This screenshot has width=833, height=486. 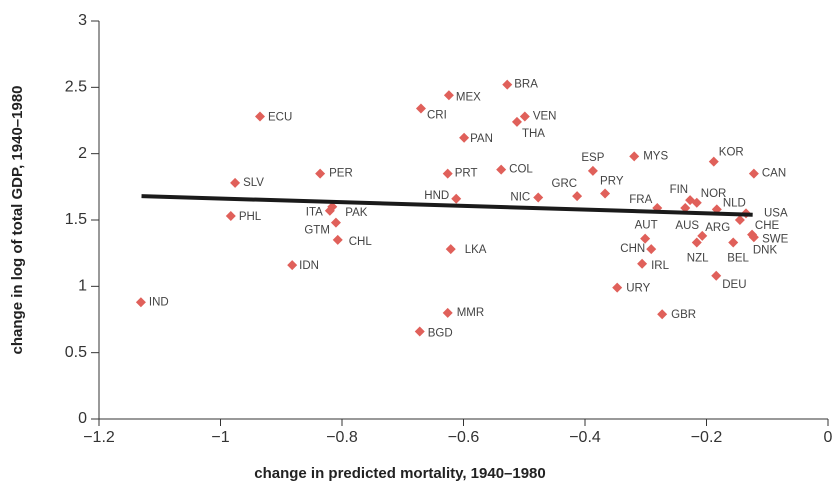 What do you see at coordinates (447, 205) in the screenshot?
I see `fit-line` at bounding box center [447, 205].